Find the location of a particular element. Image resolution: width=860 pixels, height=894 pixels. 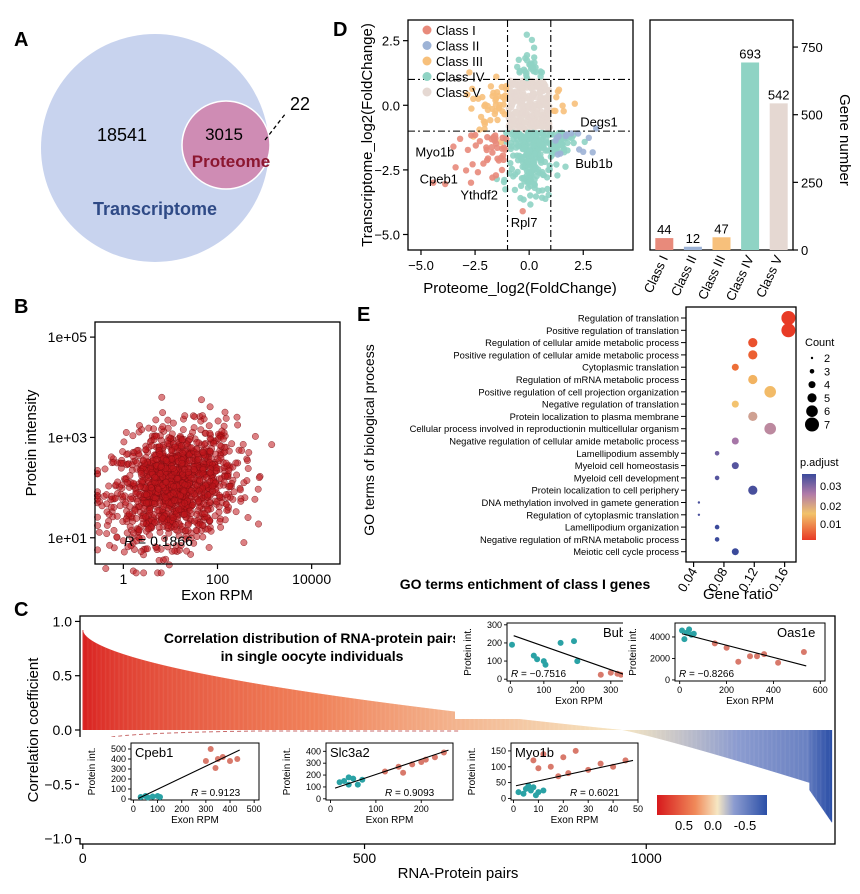

bar-d-category-label: Class V is located at coordinates (769, 276).